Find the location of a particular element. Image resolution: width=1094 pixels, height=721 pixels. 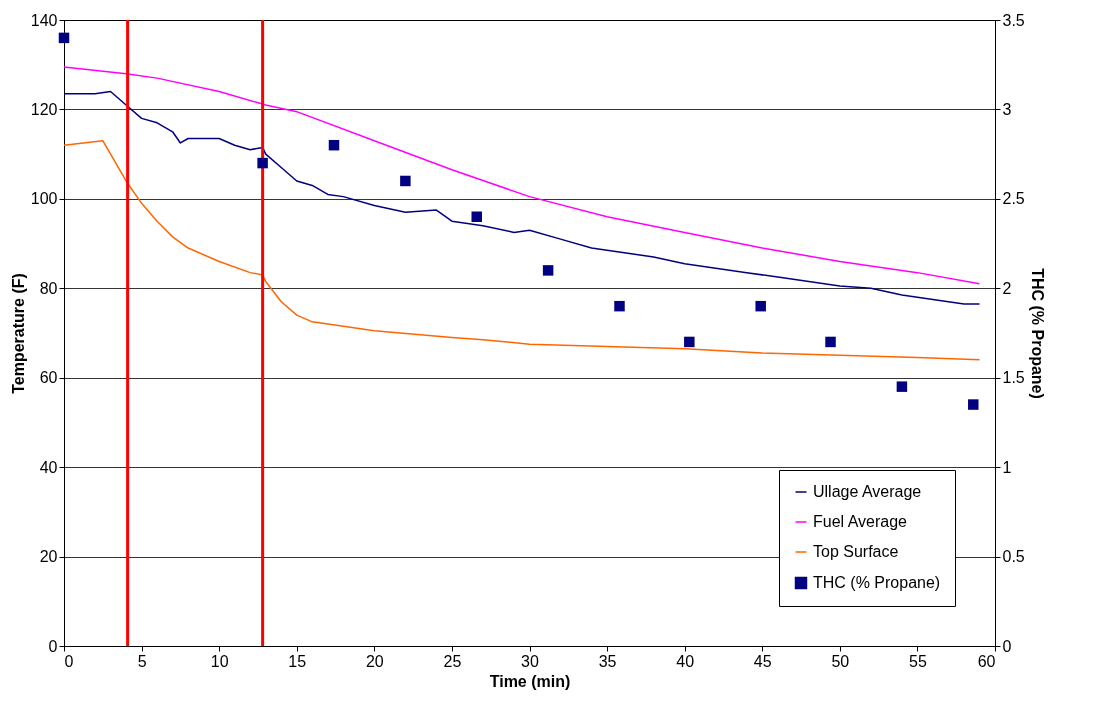

legend-label: THC (% Propane) is located at coordinates (877, 582).